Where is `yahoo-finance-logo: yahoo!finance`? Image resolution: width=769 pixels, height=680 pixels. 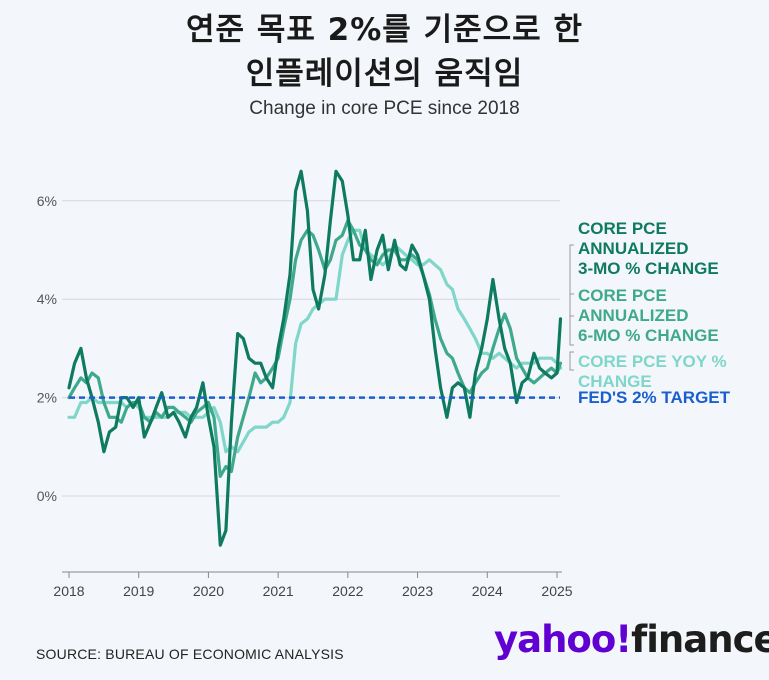
yahoo-finance-logo: yahoo!finance is located at coordinates (631, 639).